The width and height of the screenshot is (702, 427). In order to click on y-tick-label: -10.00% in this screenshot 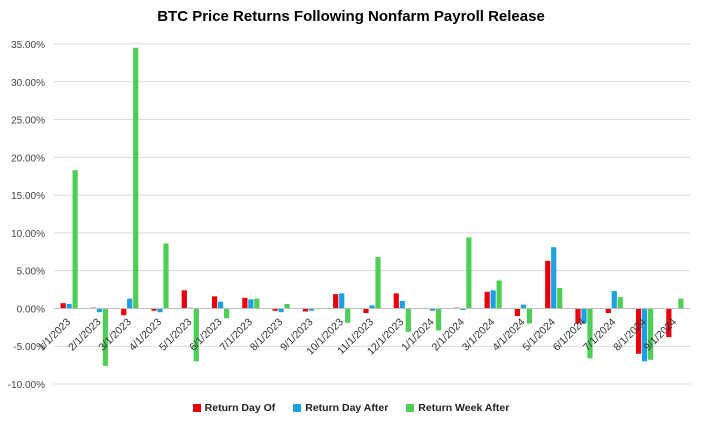, I will do `click(26, 385)`.